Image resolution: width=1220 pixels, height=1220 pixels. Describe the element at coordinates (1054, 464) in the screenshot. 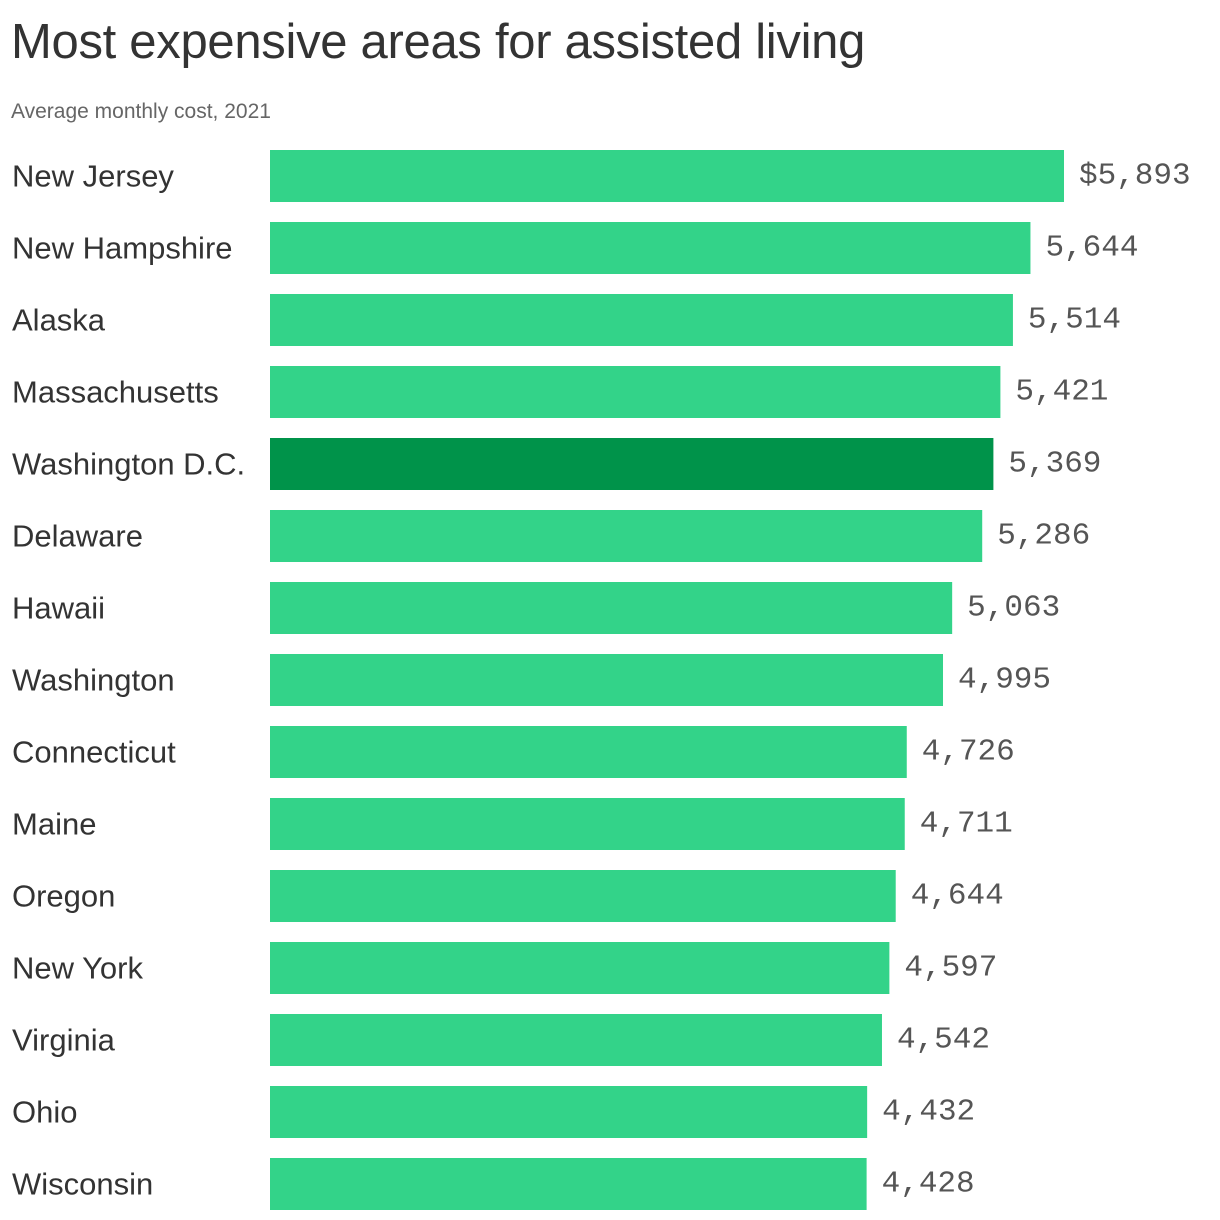

I see `value-label: 5,369` at that location.